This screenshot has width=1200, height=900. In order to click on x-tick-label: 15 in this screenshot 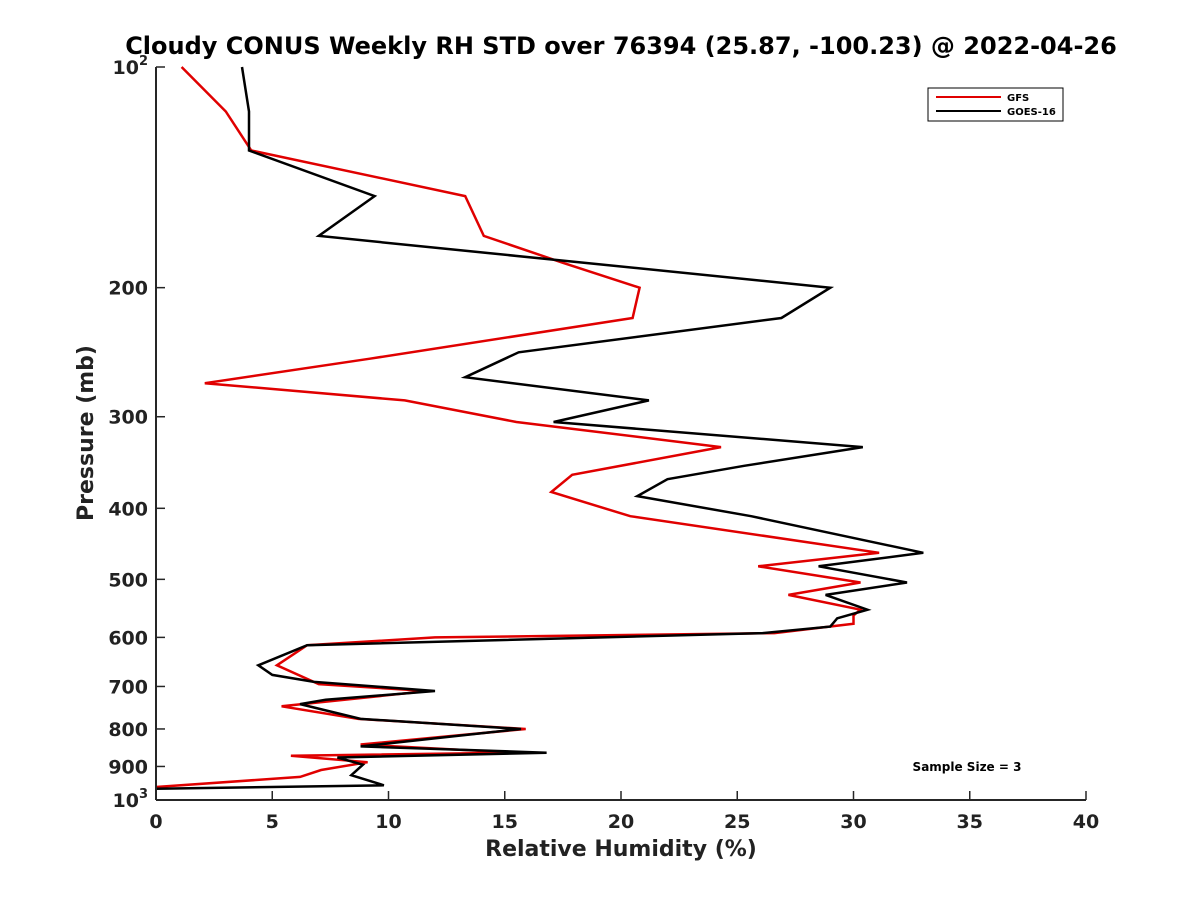, I will do `click(505, 822)`.